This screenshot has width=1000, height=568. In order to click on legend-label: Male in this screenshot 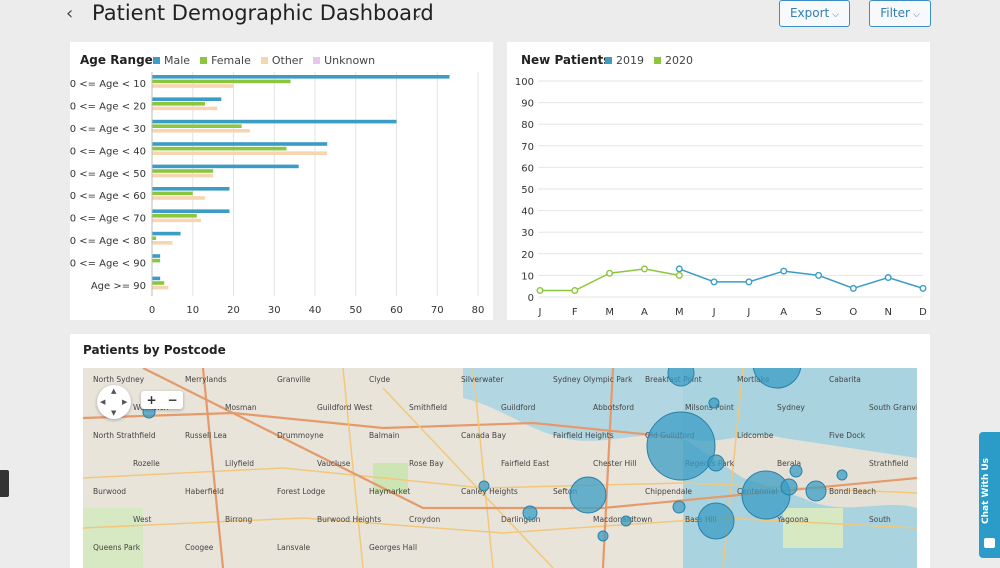, I will do `click(177, 60)`.